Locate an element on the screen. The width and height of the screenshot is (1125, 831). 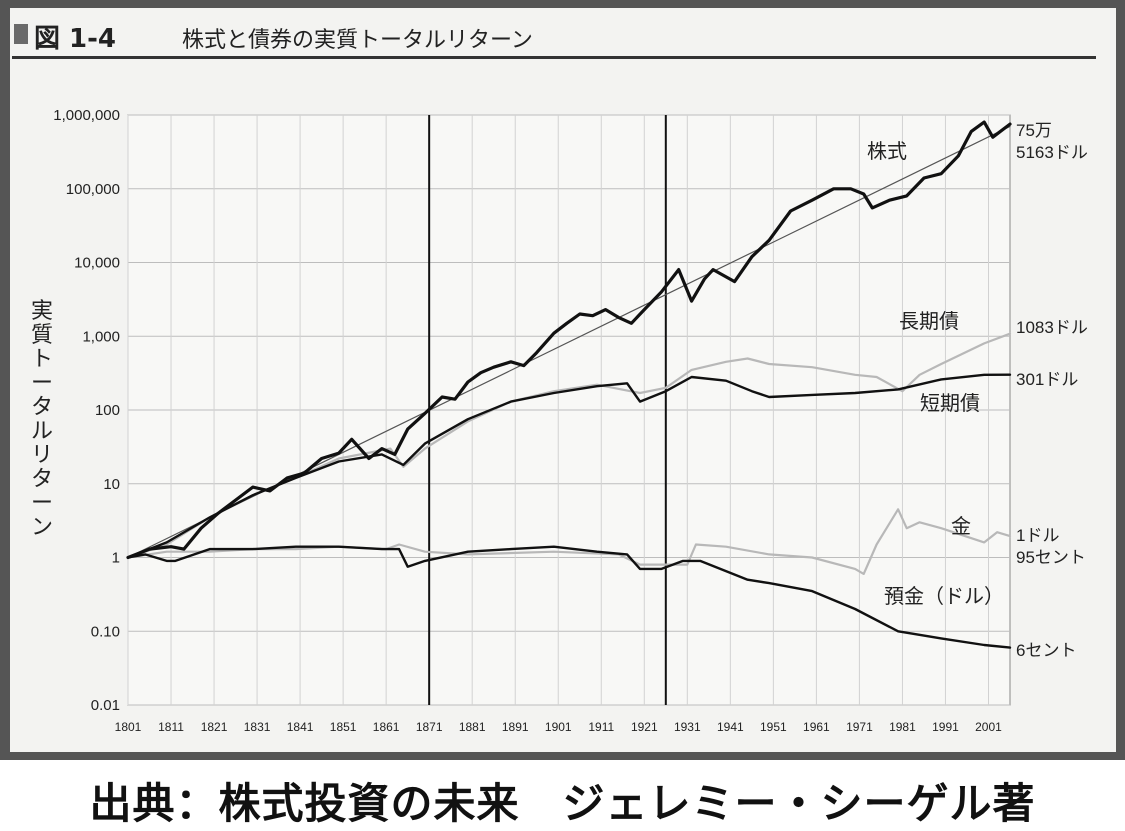
y-tick-label: 10,000 is located at coordinates (97, 263).